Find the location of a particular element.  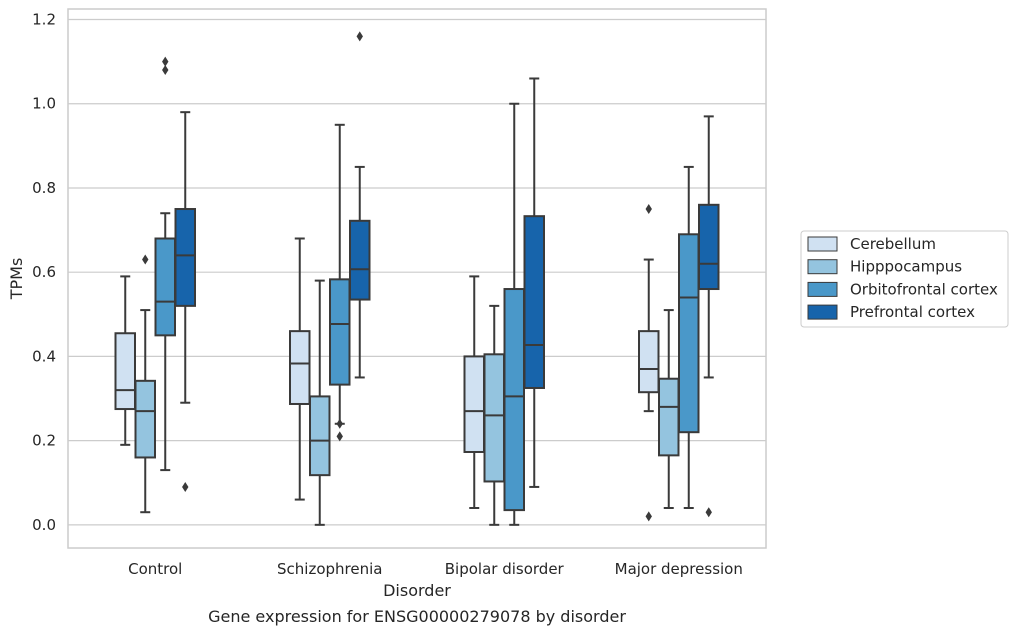

y-tick-label: 0.2 is located at coordinates (44, 441).